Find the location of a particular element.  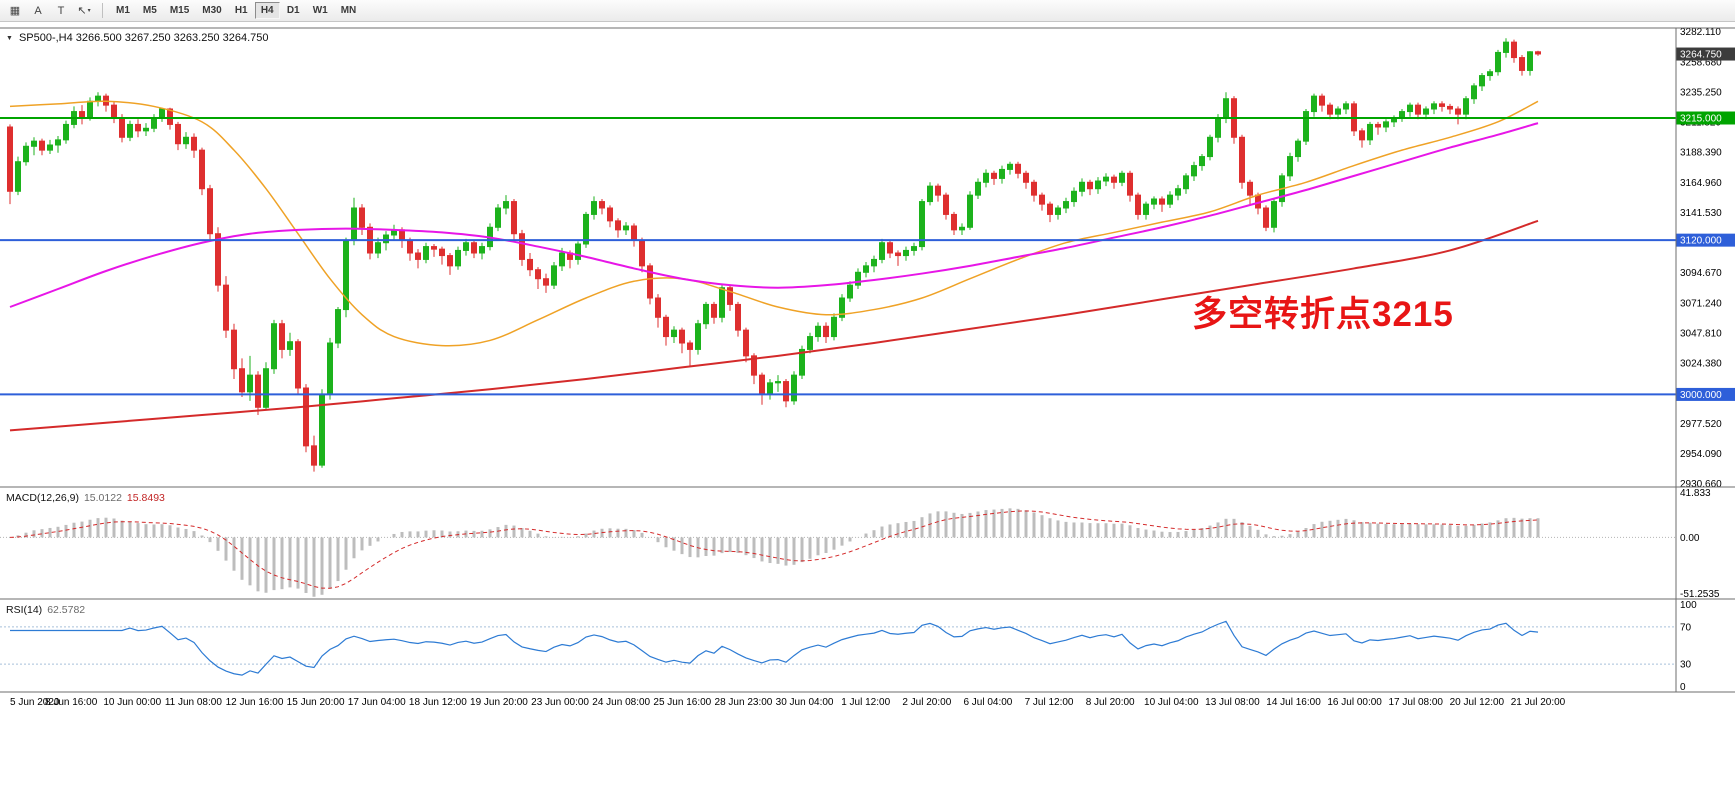

rsi-value: 62.5782 is located at coordinates (66, 610).